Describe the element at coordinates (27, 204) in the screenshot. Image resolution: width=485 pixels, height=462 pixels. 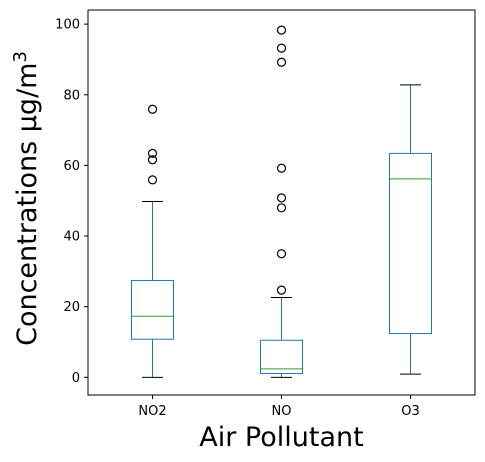
I see `y-axis-title-text: Concentrations μg/m` at that location.